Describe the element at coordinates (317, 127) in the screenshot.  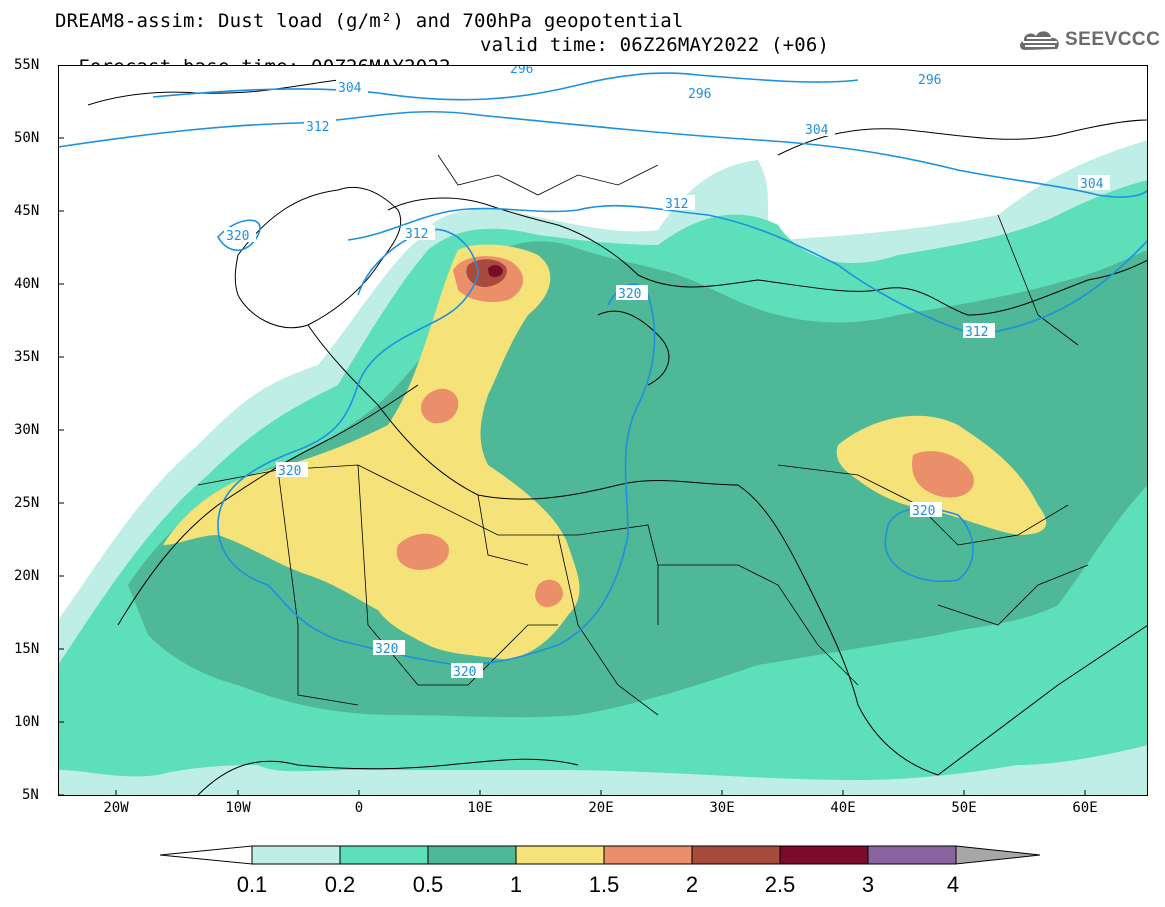
I see `contour-label-312-a: 312` at that location.